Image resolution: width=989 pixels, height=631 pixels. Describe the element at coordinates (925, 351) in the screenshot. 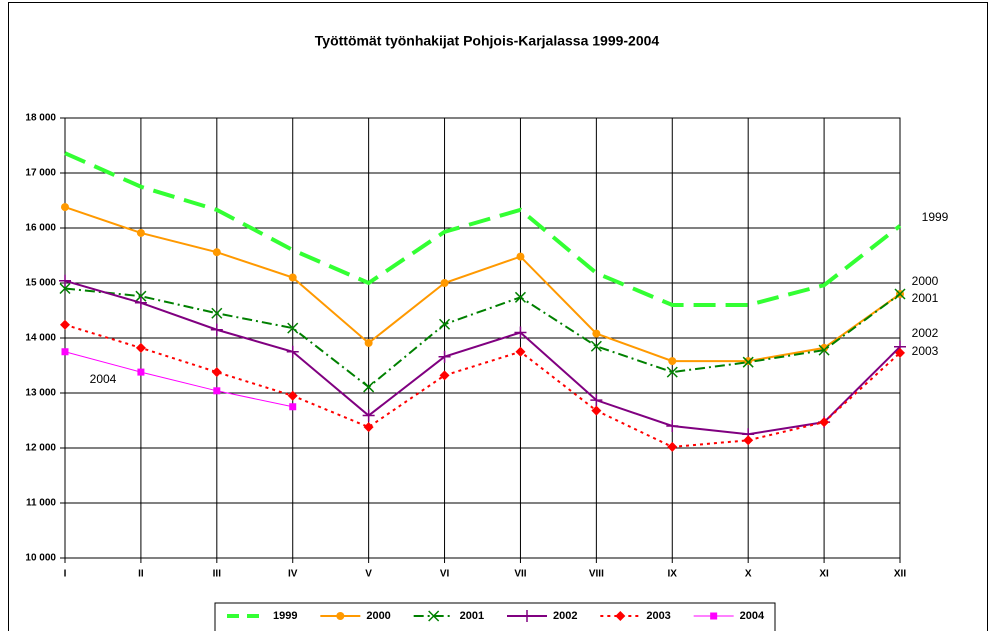

I see `series-label: 2003` at that location.